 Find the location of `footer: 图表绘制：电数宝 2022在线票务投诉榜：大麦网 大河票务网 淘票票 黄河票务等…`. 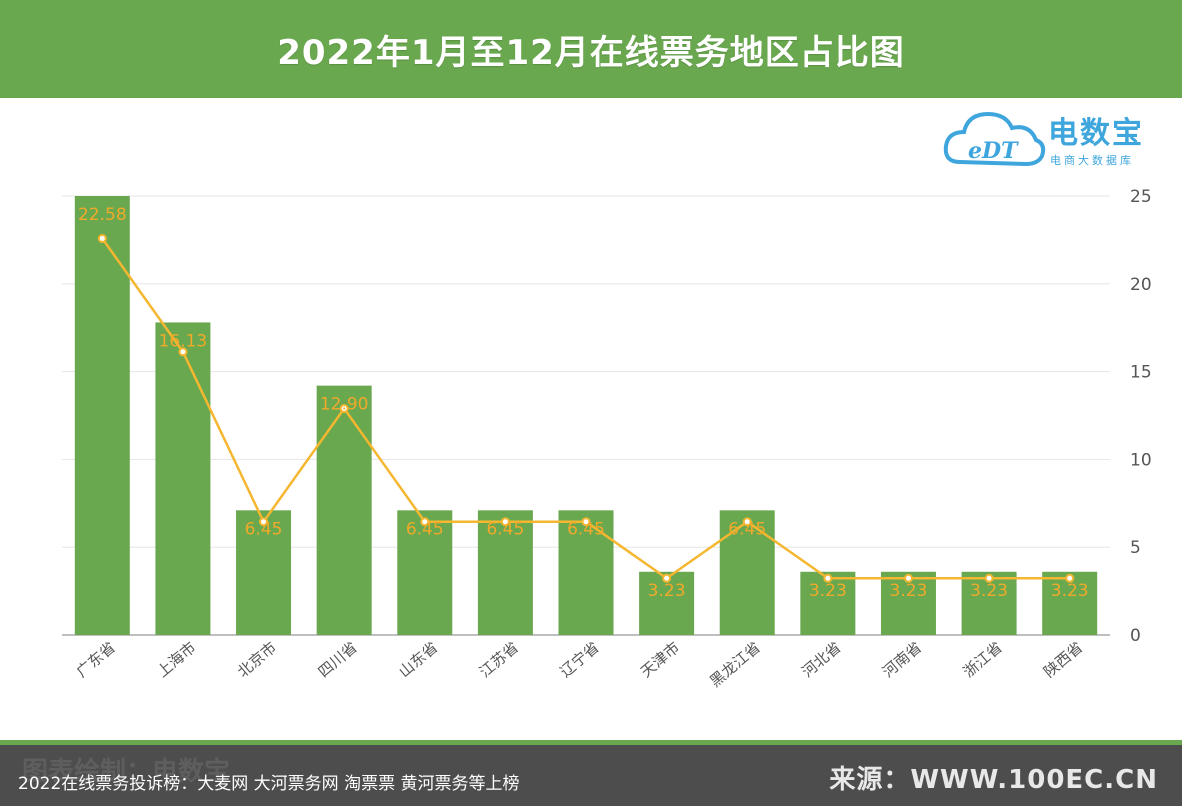

footer: 图表绘制：电数宝 2022在线票务投诉榜：大麦网 大河票务网 淘票票 黄河票务等… is located at coordinates (591, 773).